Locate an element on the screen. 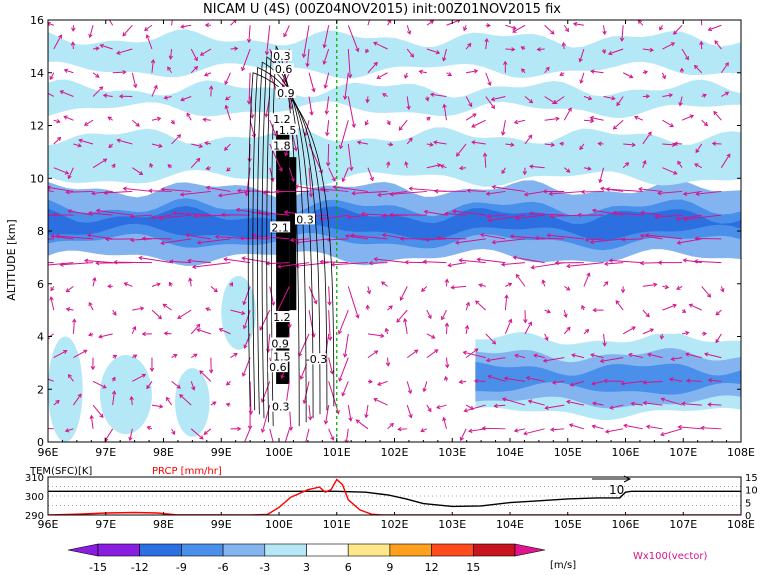  y-tick-label: 6 is located at coordinates (40, 284).